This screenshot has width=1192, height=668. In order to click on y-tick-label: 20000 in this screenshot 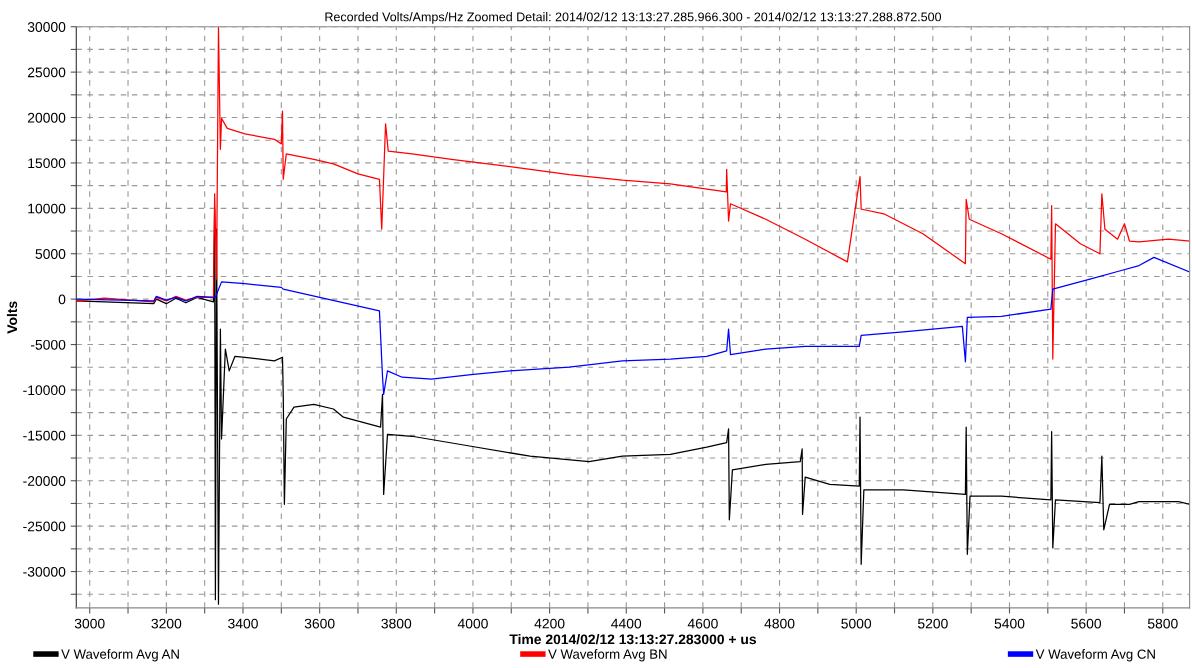, I will do `click(46, 117)`.